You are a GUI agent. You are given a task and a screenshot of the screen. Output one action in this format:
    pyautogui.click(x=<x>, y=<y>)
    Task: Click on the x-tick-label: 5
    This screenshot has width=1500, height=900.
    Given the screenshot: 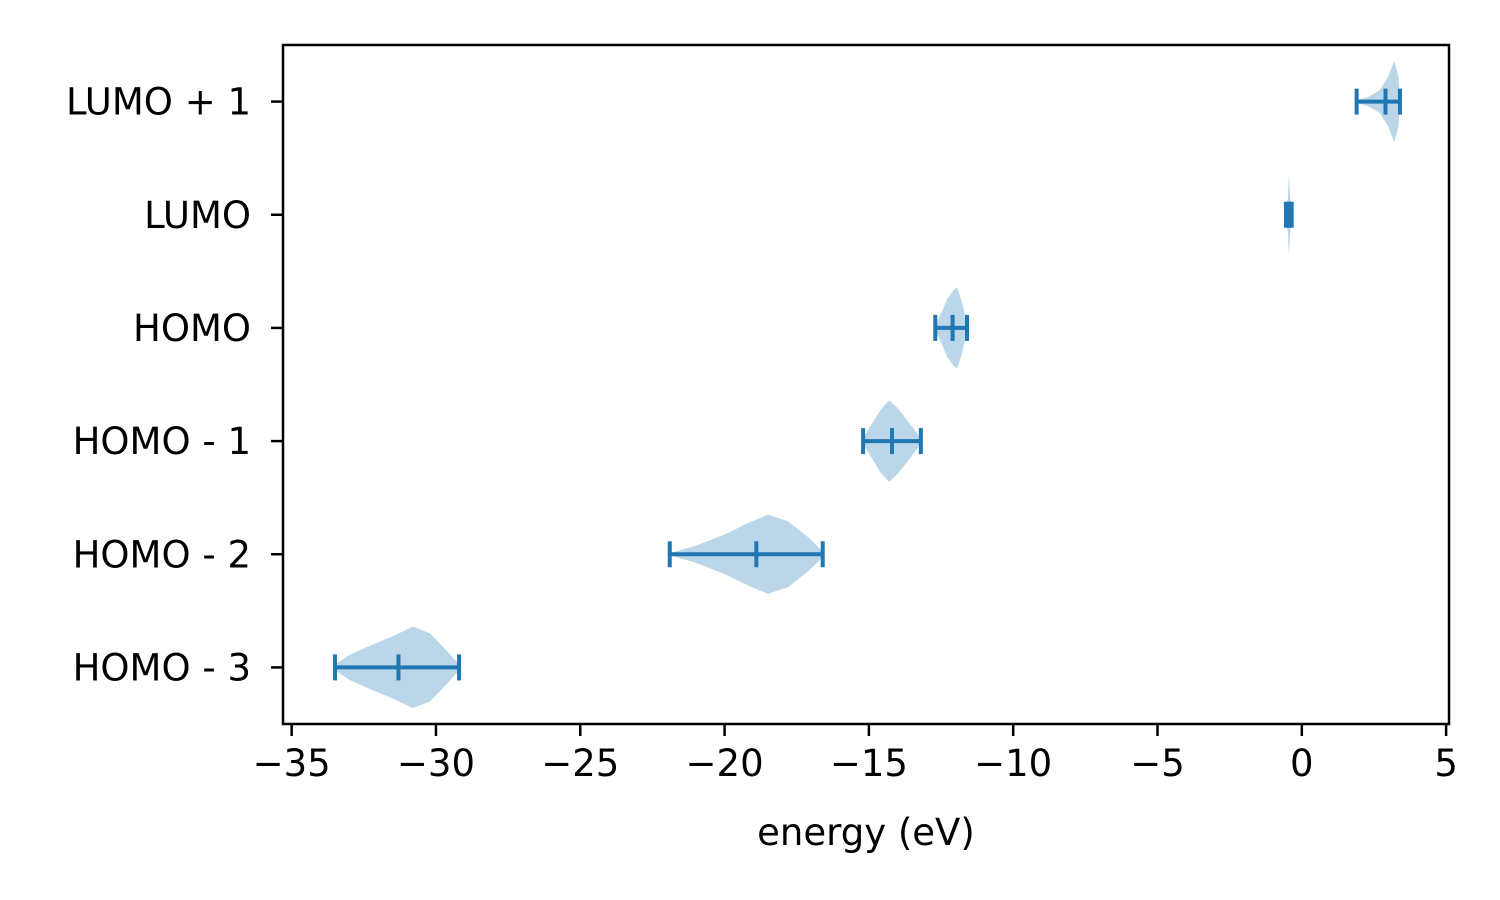 What is the action you would take?
    pyautogui.click(x=1446, y=763)
    